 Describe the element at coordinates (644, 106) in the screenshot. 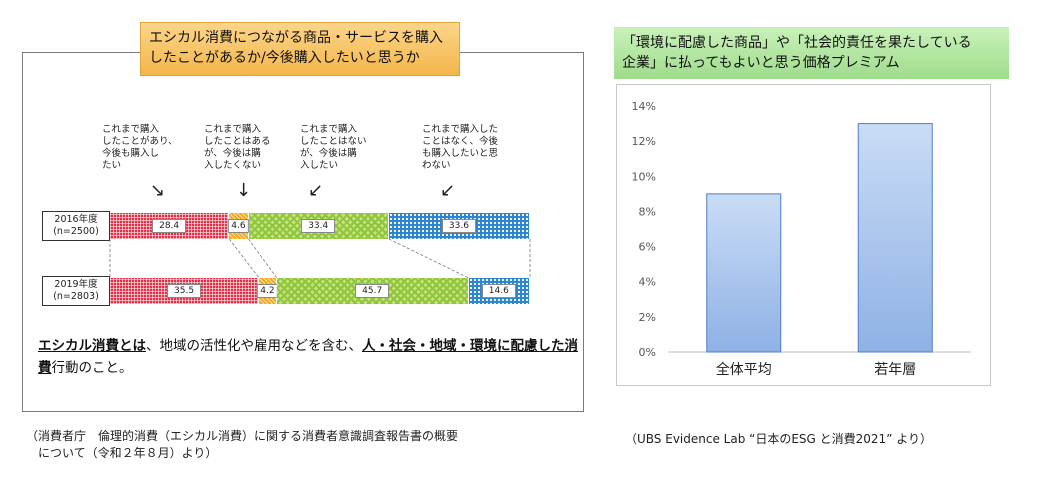

I see `y-tick-label: 14%` at that location.